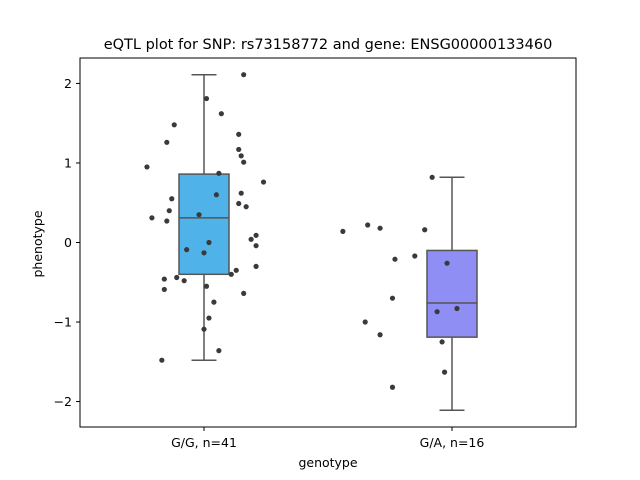 The image size is (640, 480). I want to click on y-tick-label: 1, so click(68, 162).